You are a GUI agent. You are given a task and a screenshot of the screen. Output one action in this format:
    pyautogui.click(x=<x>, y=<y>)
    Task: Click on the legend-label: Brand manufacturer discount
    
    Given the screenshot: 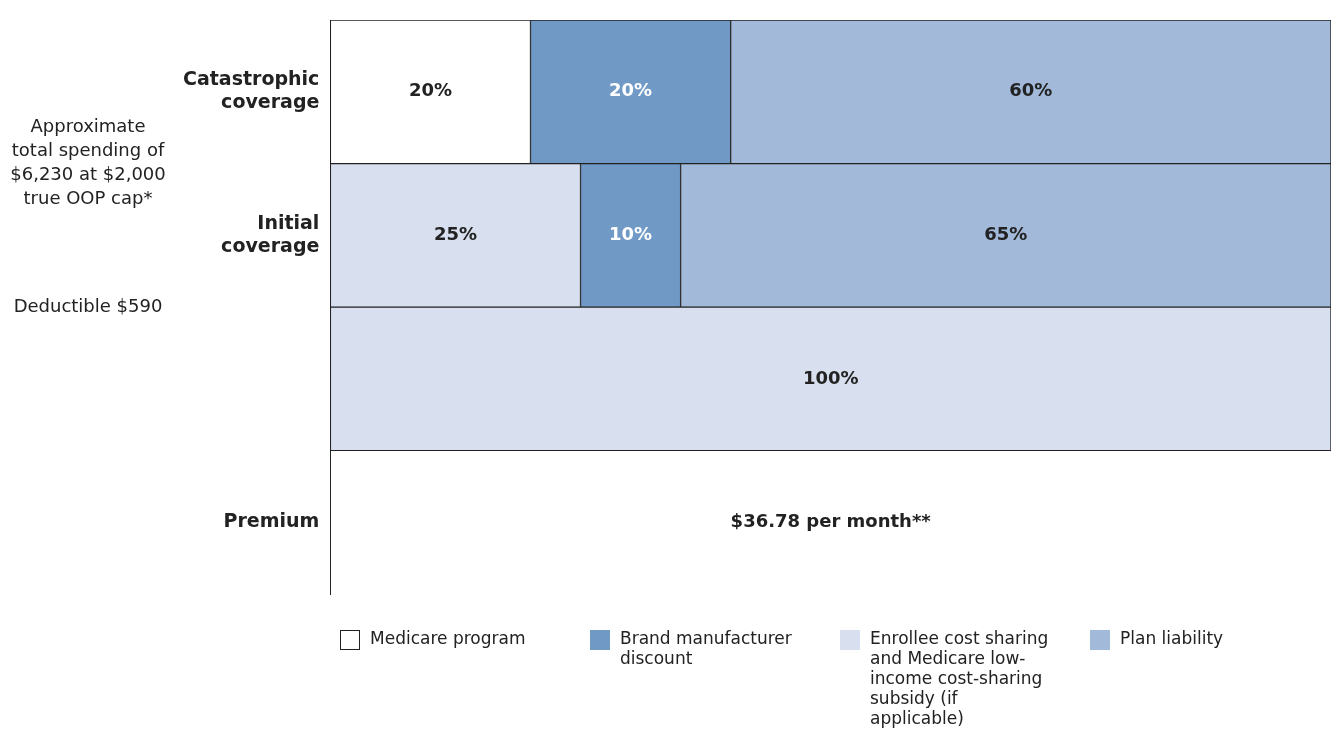 What is the action you would take?
    pyautogui.click(x=706, y=648)
    